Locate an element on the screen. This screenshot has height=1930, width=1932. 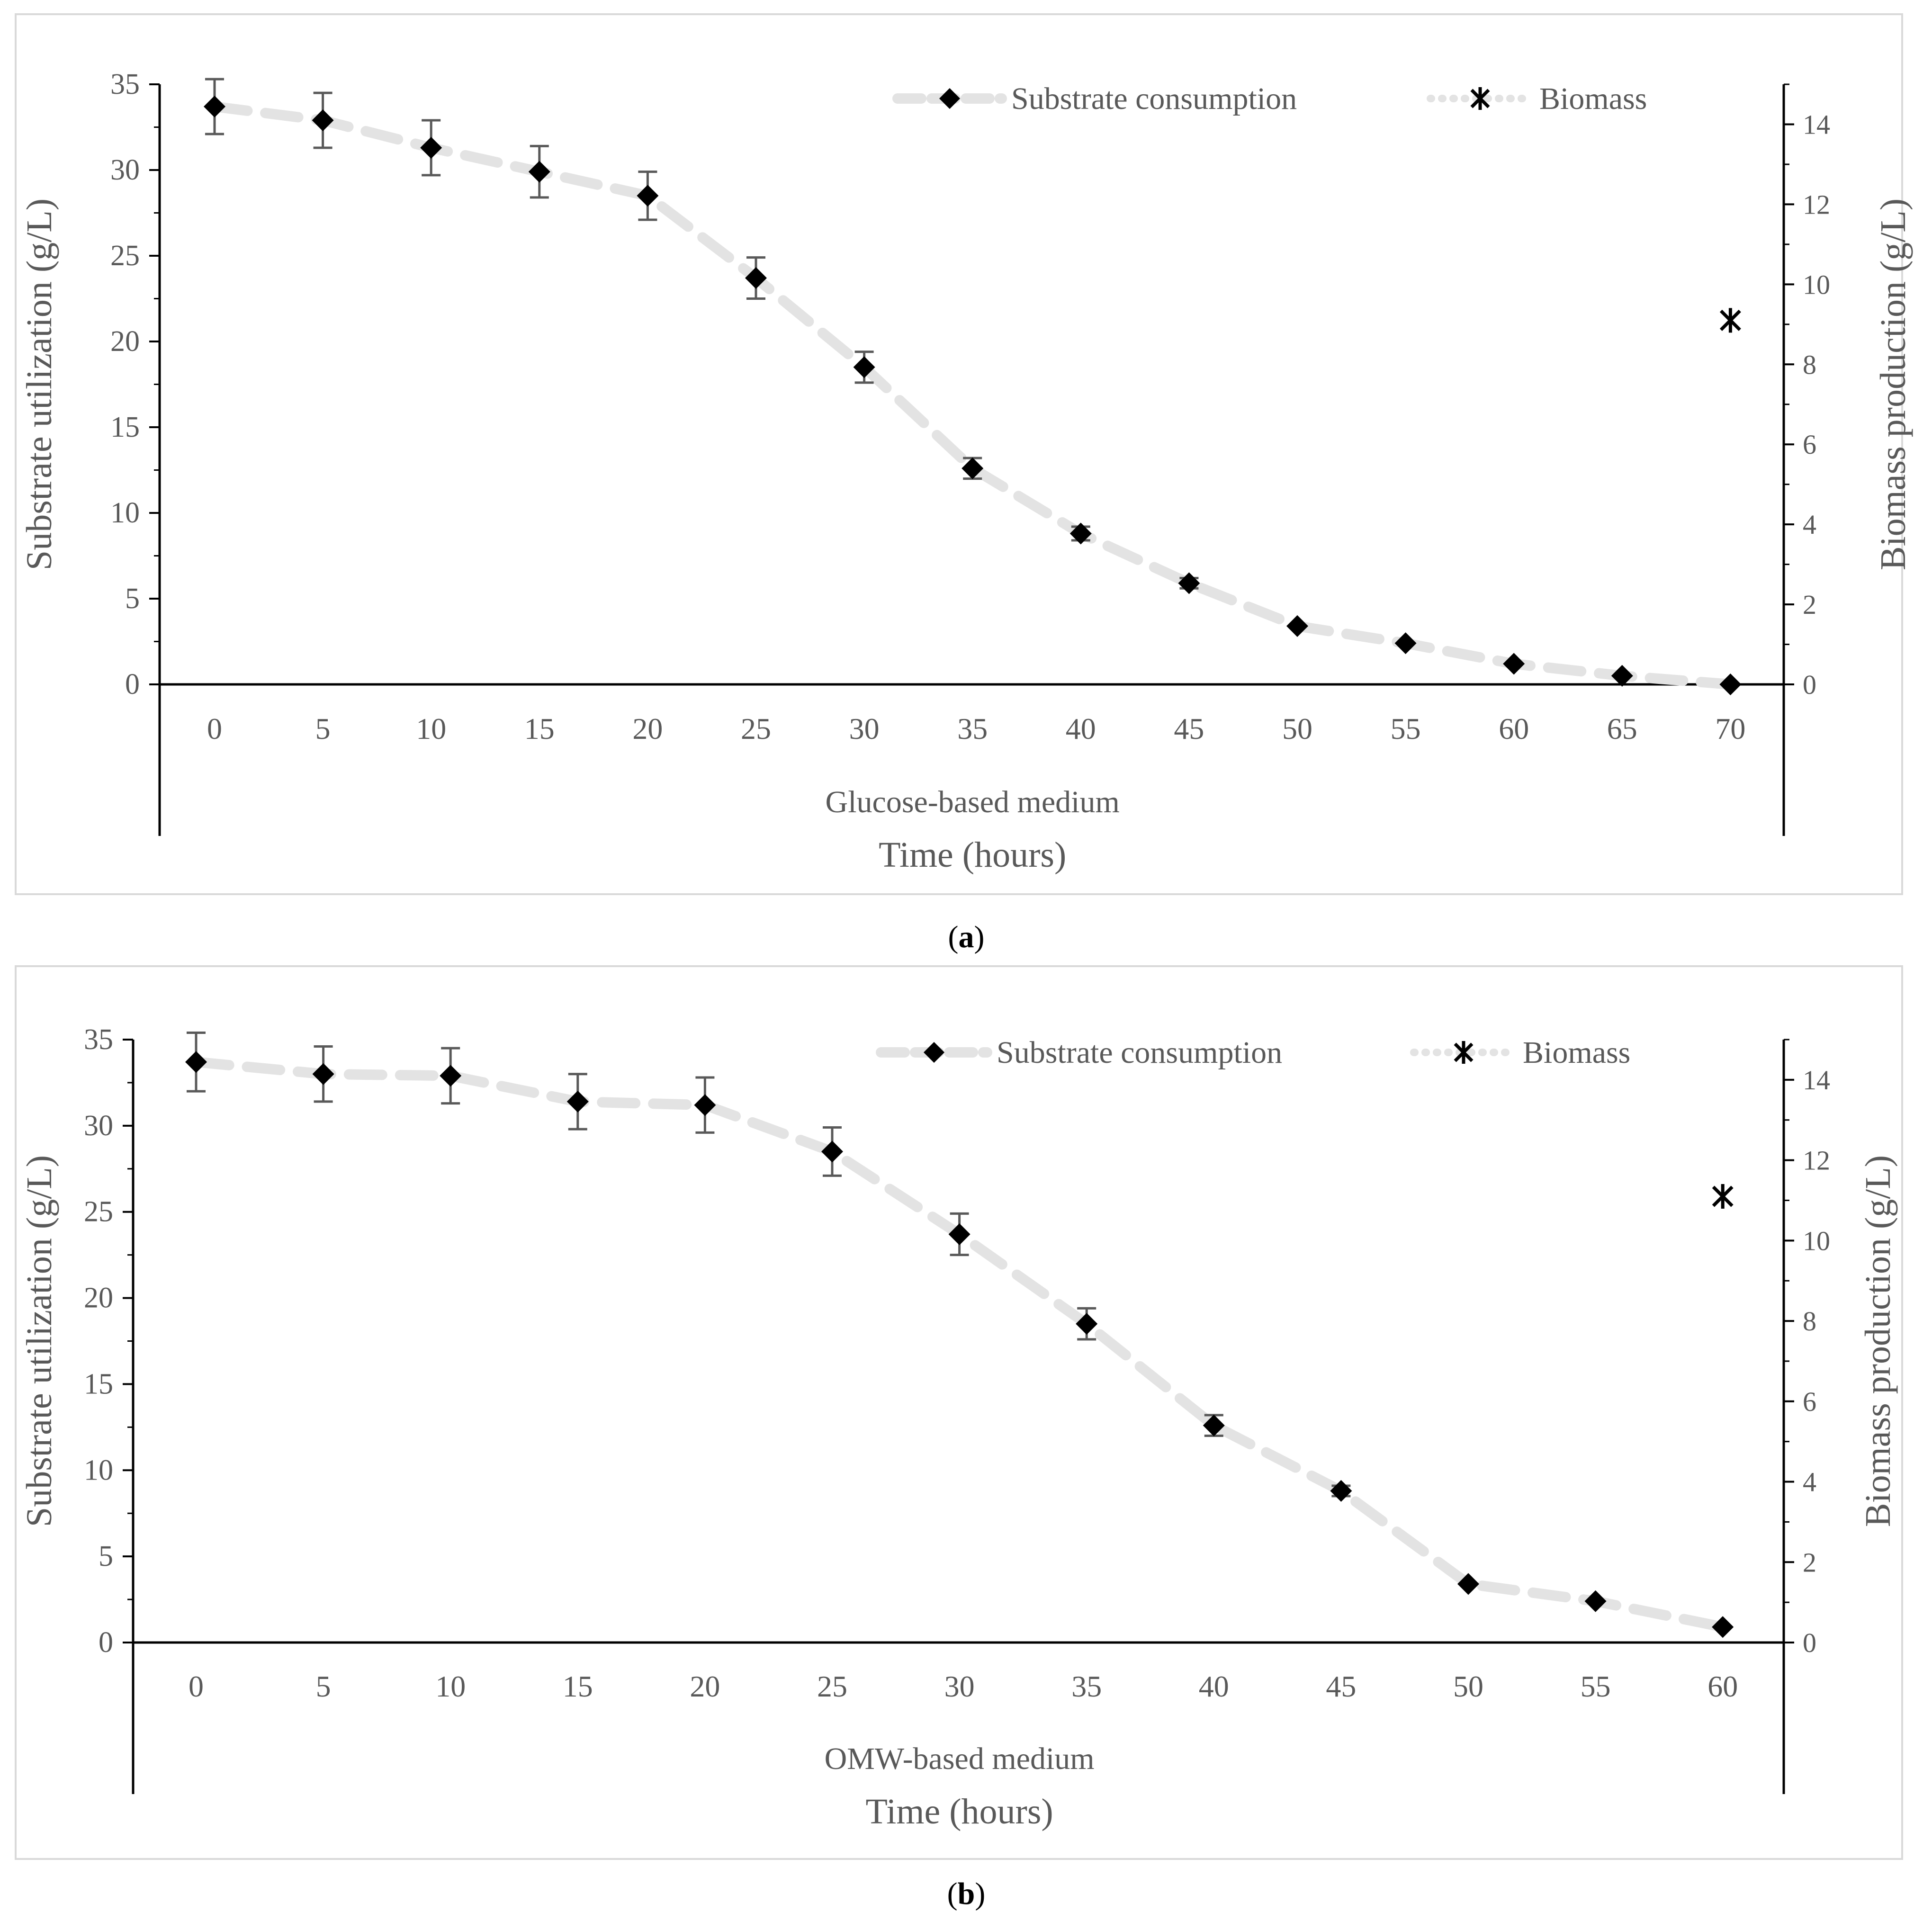
legend-label-substrate: Substrate consumption is located at coordinates (1139, 1052).